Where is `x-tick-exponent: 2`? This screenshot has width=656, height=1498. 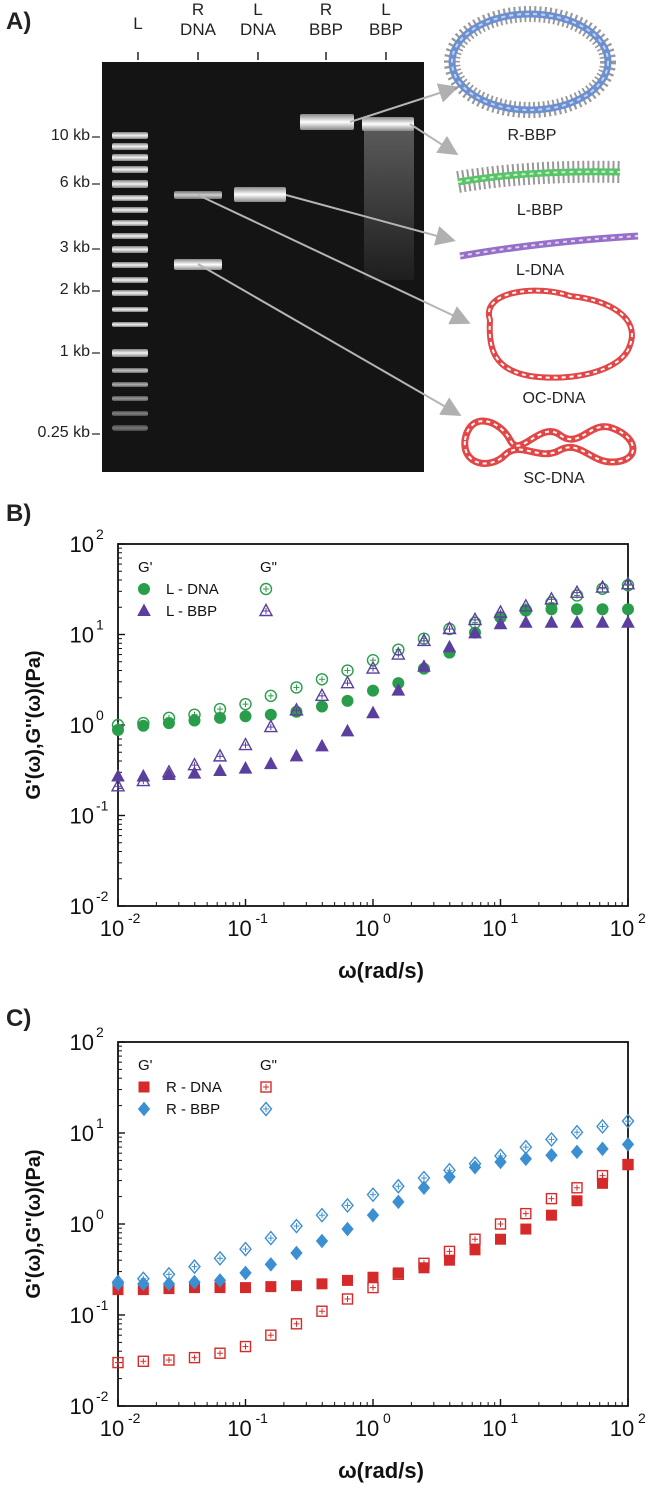 x-tick-exponent: 2 is located at coordinates (642, 918).